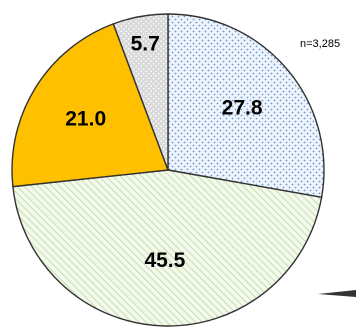 This screenshot has width=356, height=327. What do you see at coordinates (140, 92) in the screenshot?
I see `pie-slice-5.7` at bounding box center [140, 92].